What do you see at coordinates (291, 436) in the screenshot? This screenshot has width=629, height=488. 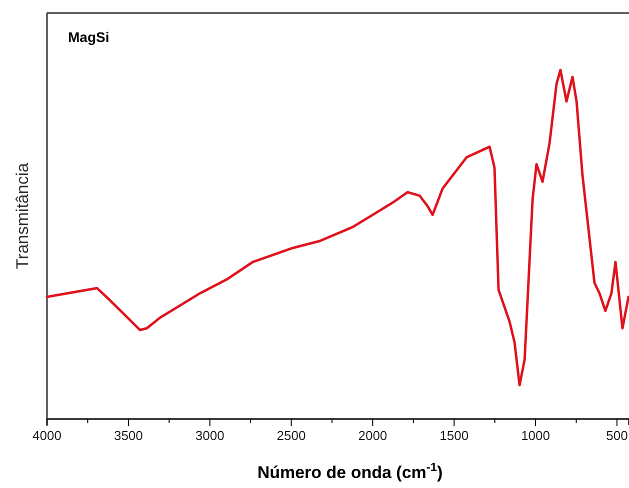 I see `x-tick-label: 2500` at bounding box center [291, 436].